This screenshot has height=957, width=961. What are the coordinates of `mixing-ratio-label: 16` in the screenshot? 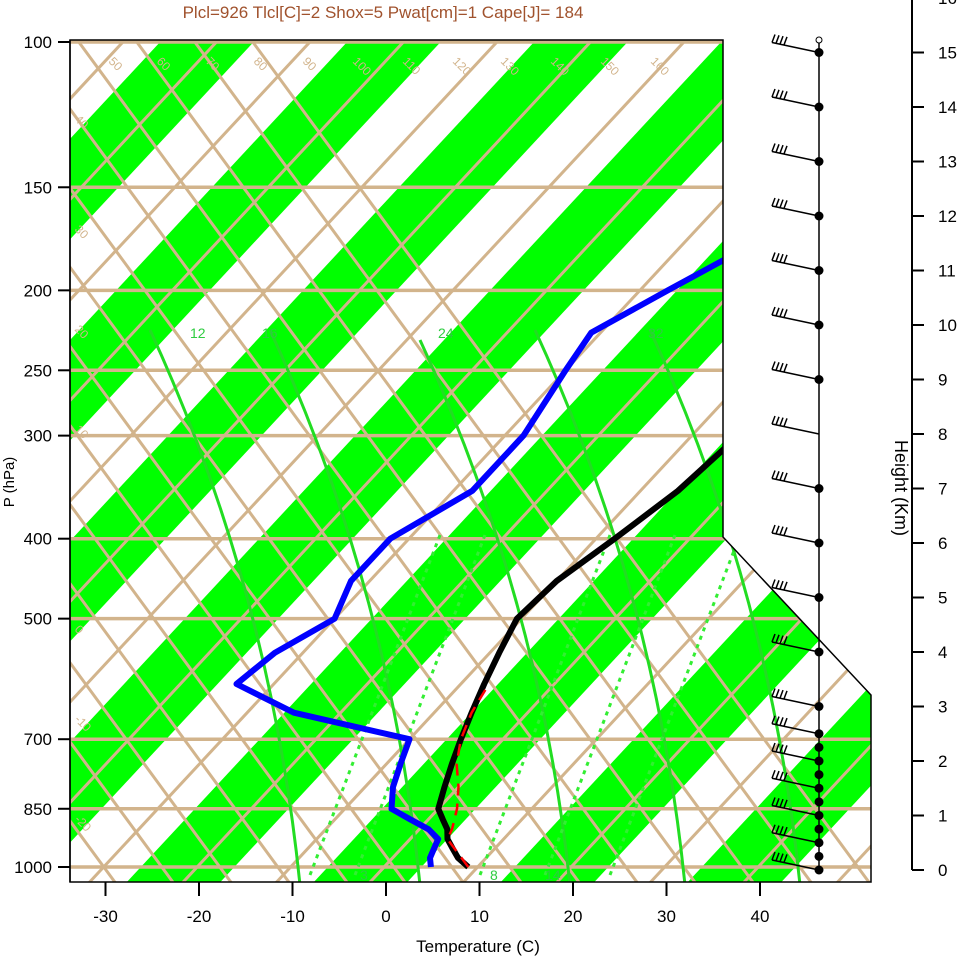 It's located at (270, 333).